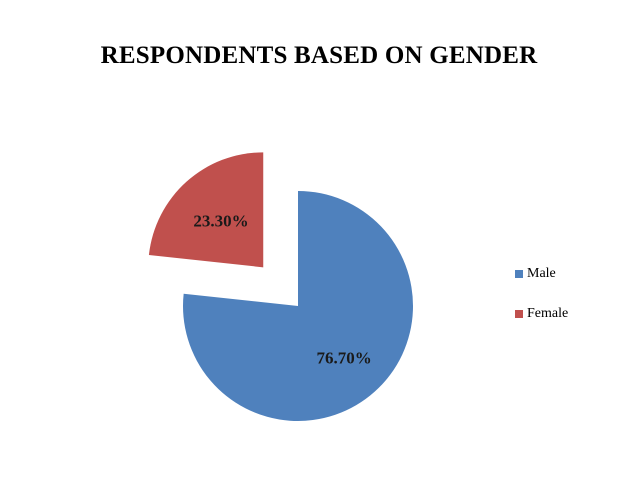 Image resolution: width=638 pixels, height=479 pixels. What do you see at coordinates (519, 273) in the screenshot?
I see `legend-swatch-male` at bounding box center [519, 273].